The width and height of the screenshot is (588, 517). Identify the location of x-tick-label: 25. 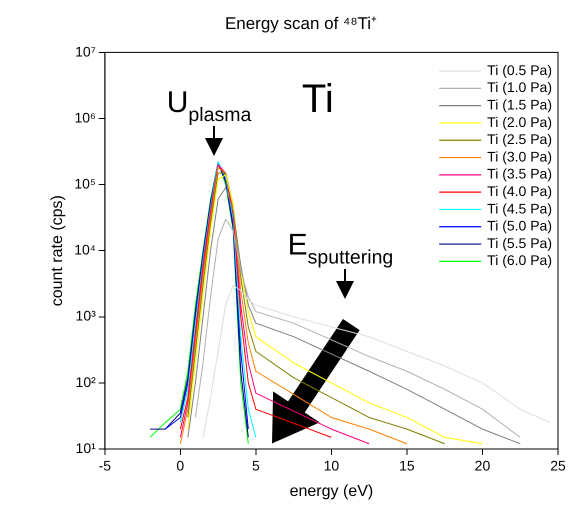
(558, 465).